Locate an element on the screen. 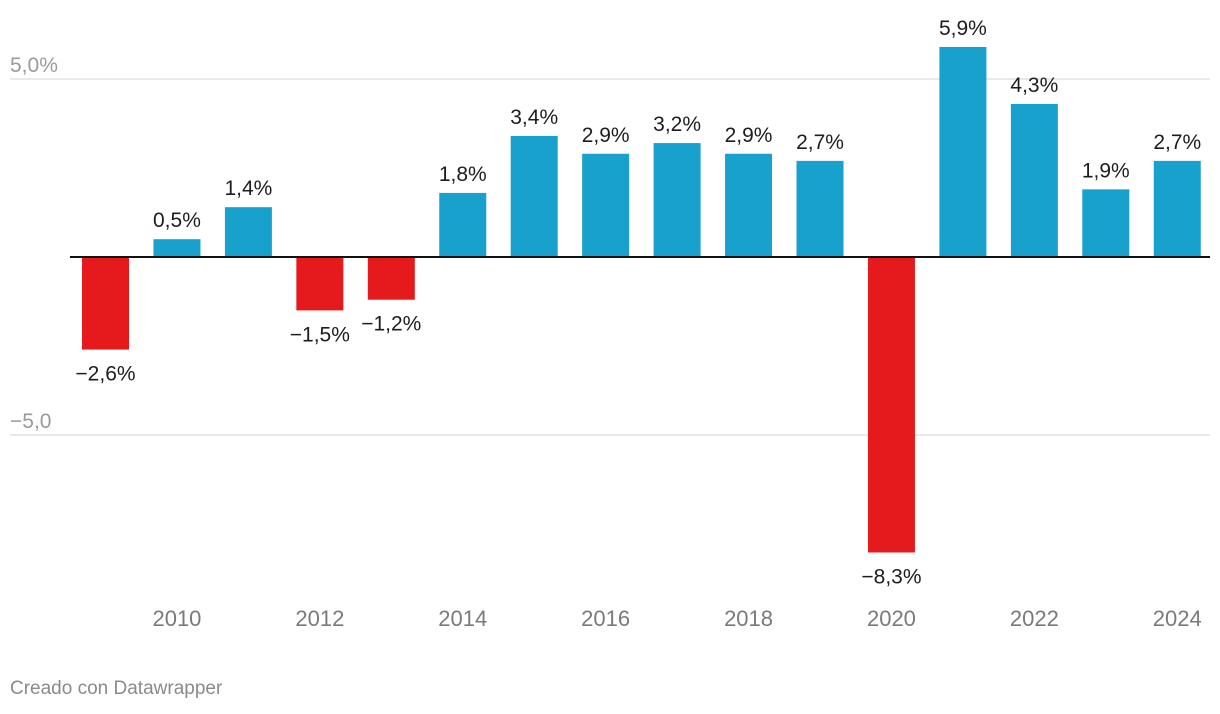 The height and width of the screenshot is (714, 1220). bar-value-label: 1,9% is located at coordinates (1106, 170).